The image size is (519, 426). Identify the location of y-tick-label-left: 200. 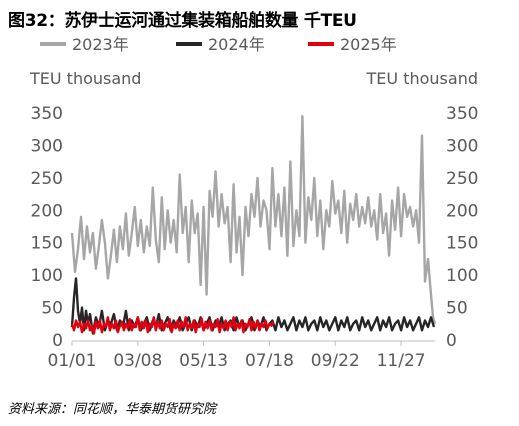
(47, 211).